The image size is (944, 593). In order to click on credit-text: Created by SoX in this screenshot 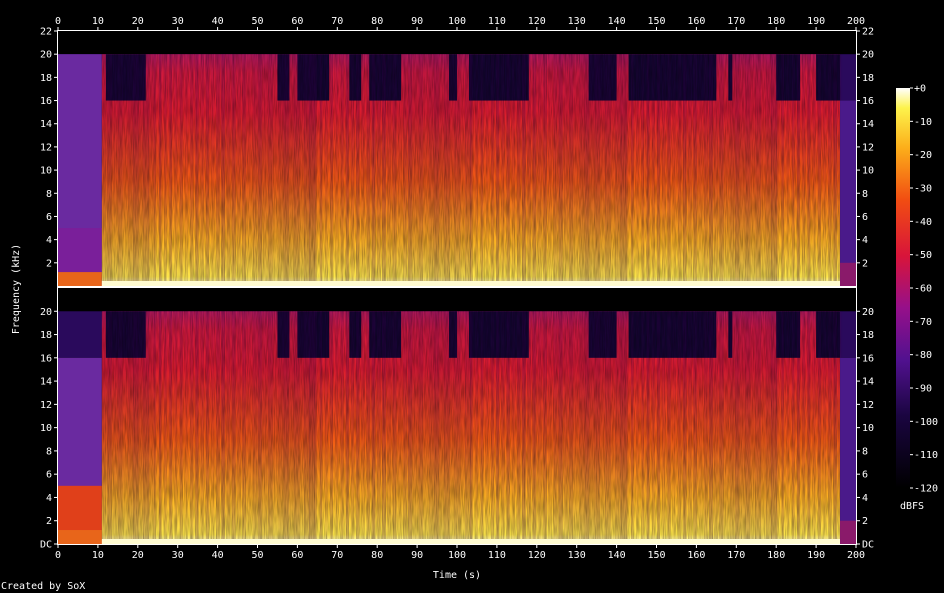, I will do `click(43, 586)`.